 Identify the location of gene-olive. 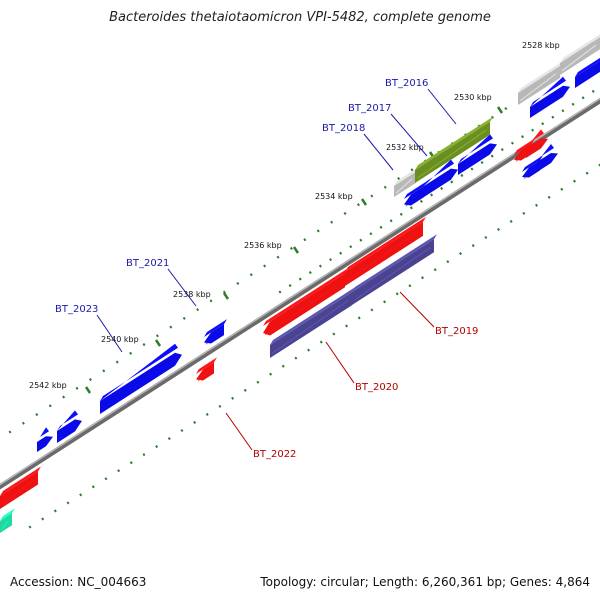
(454, 149).